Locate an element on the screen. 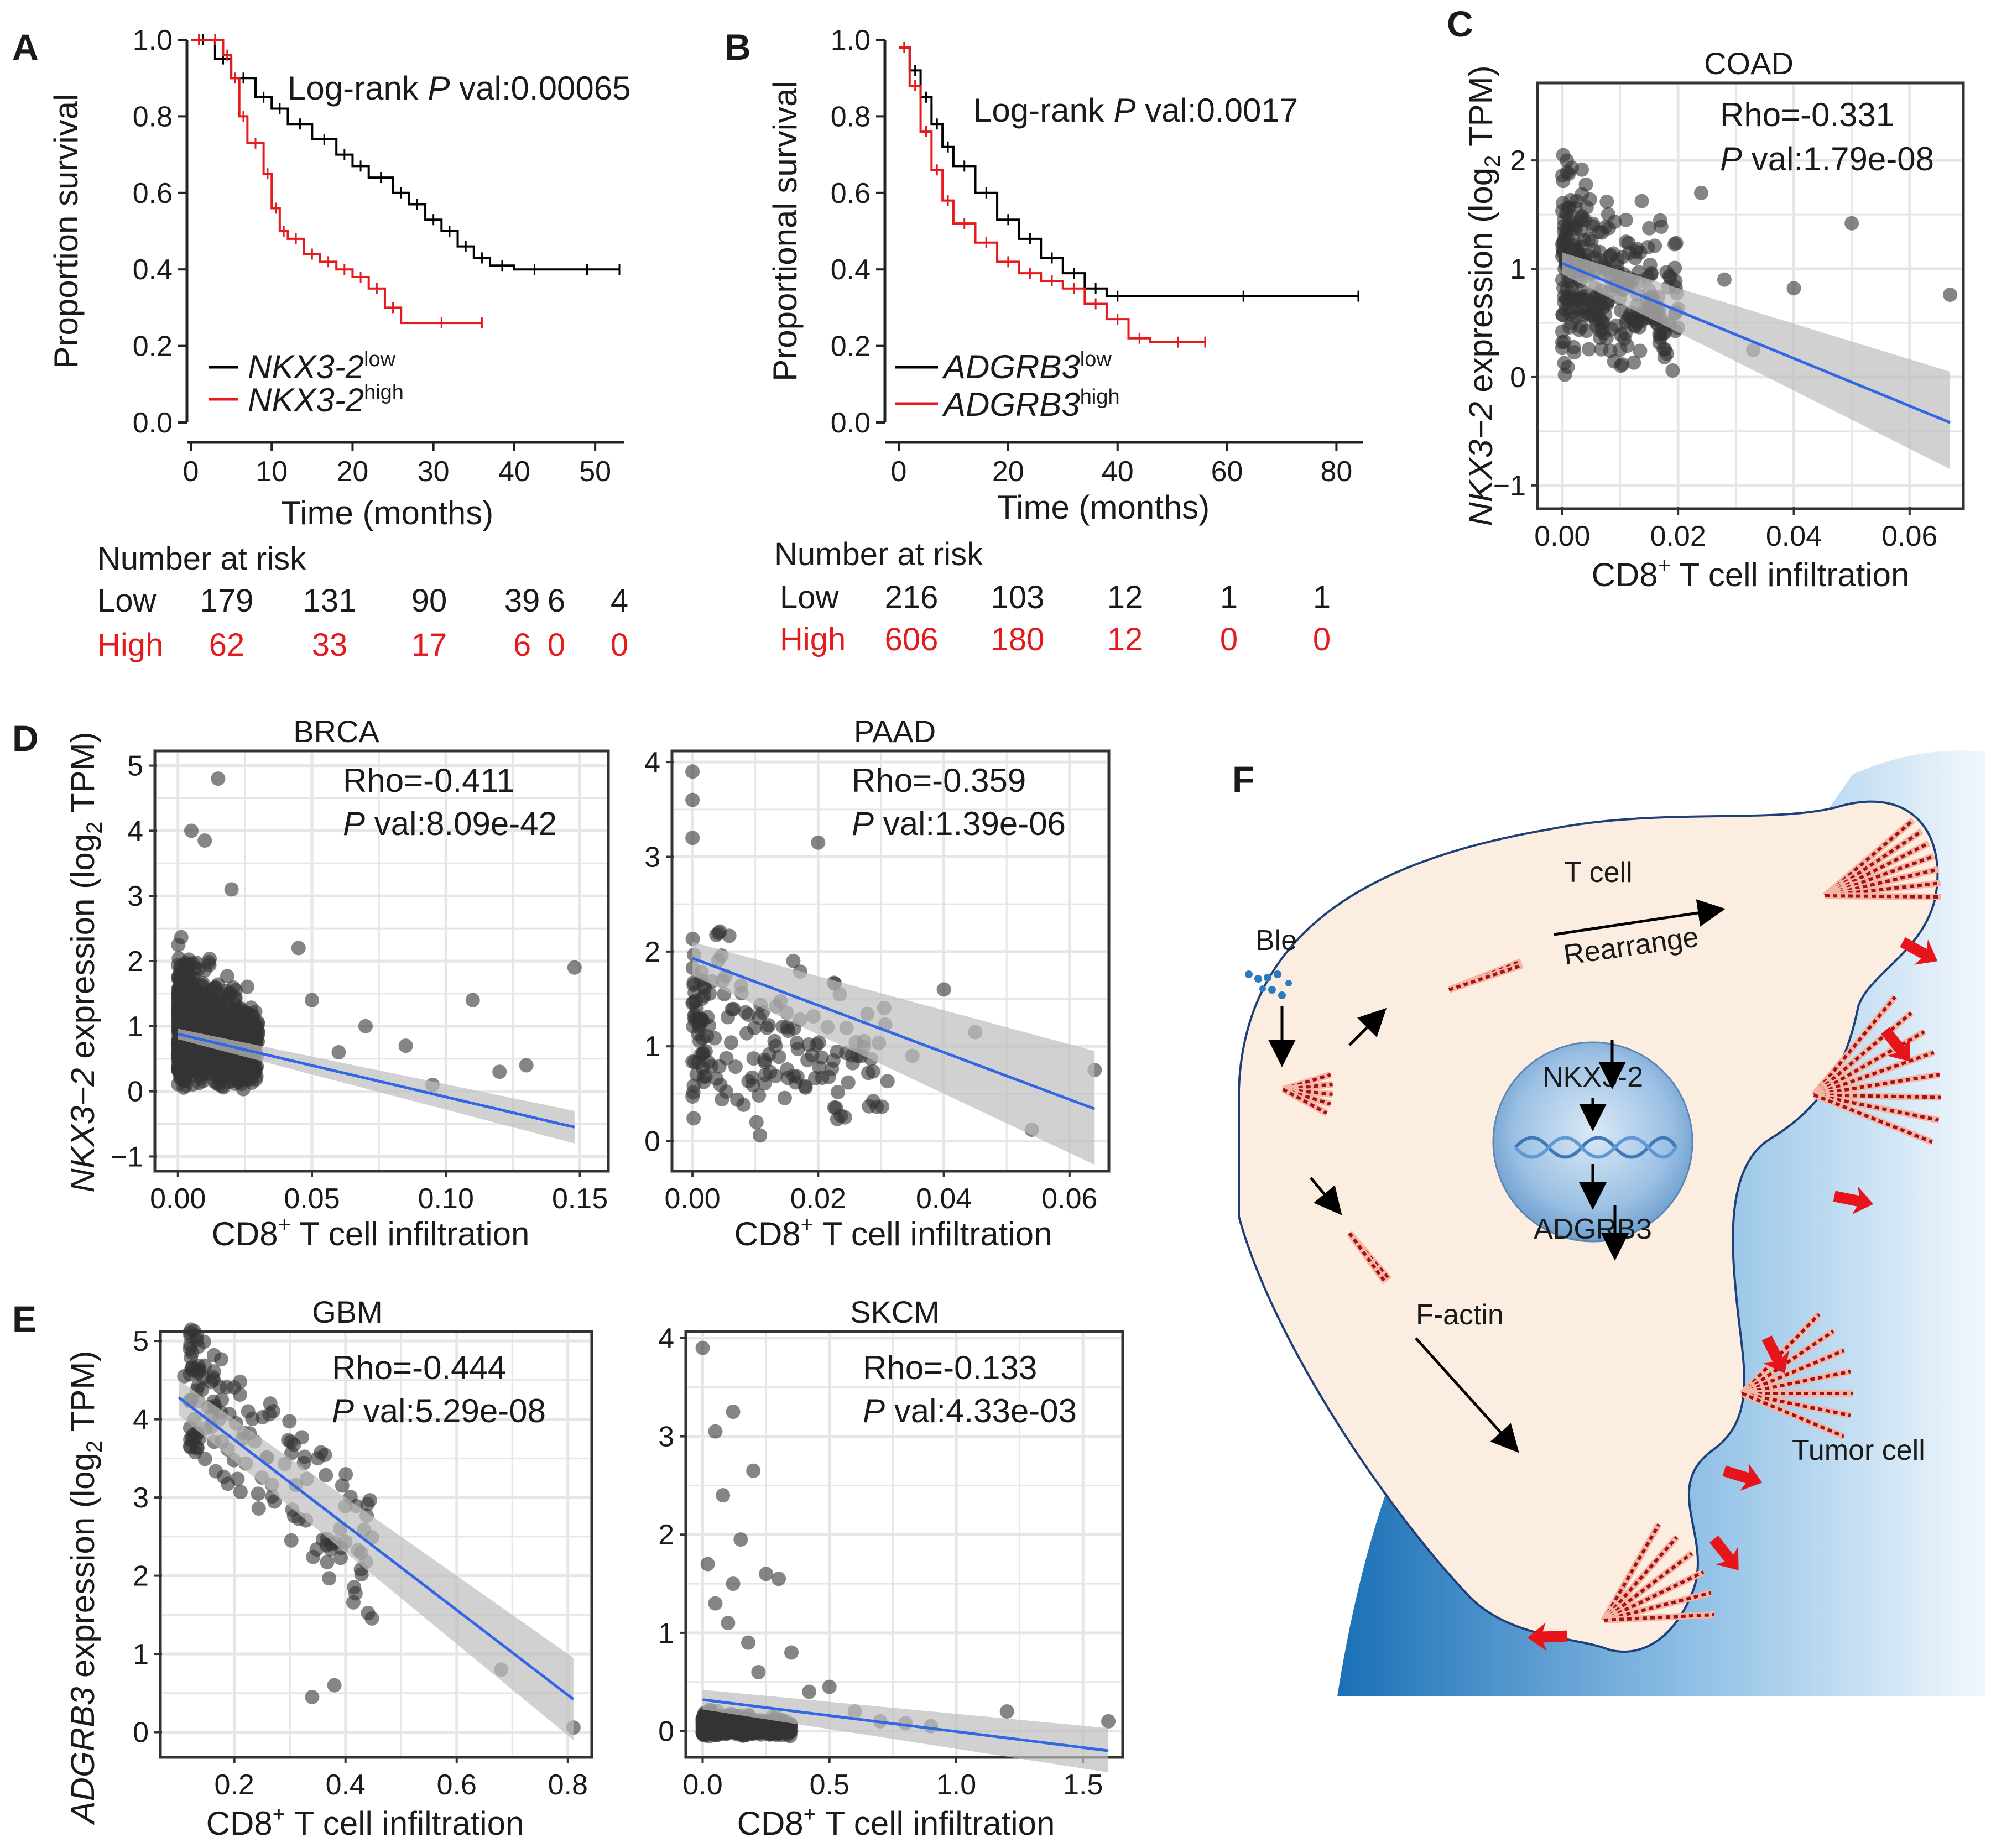 The height and width of the screenshot is (1848, 1991). risk-value: 0 is located at coordinates (1229, 640).